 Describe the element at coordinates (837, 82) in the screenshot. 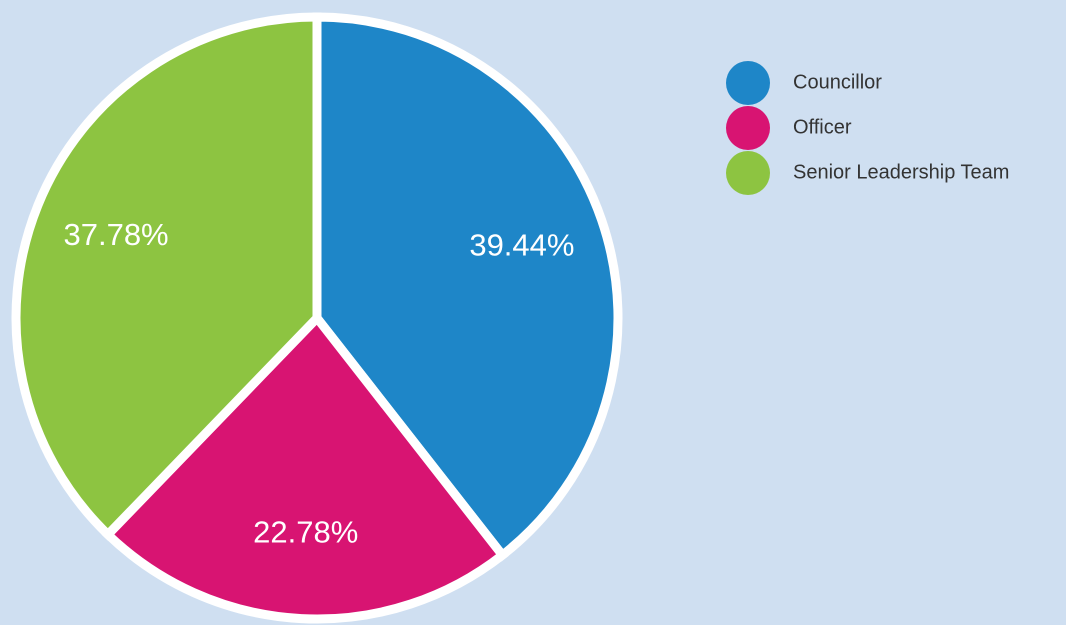

I see `legend-label: Councillor` at that location.